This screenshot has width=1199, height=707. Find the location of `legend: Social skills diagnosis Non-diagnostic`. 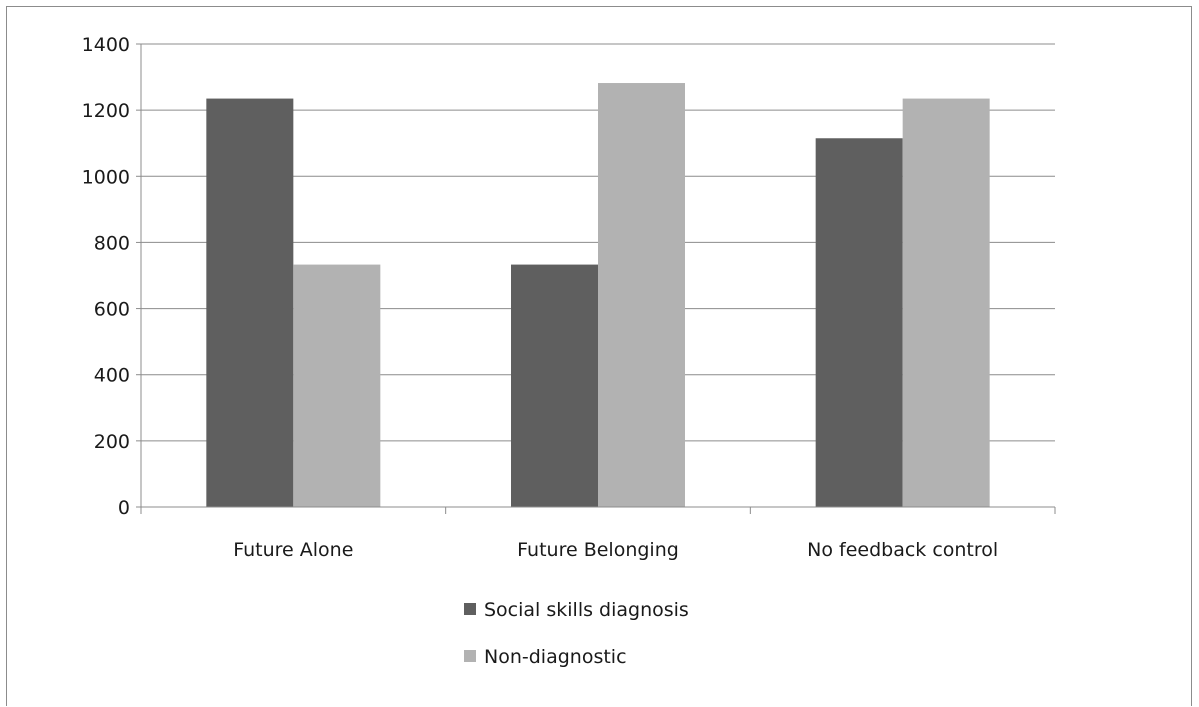

legend: Social skills diagnosis Non-diagnostic is located at coordinates (576, 633).